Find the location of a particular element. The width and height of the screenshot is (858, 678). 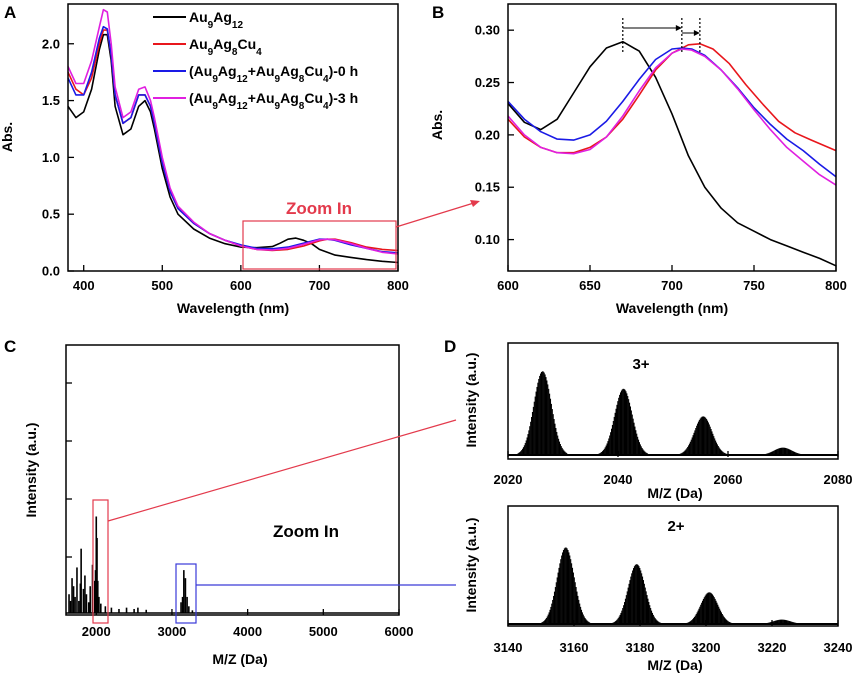

b-y-tick-label: 0.15 is located at coordinates (487, 187).